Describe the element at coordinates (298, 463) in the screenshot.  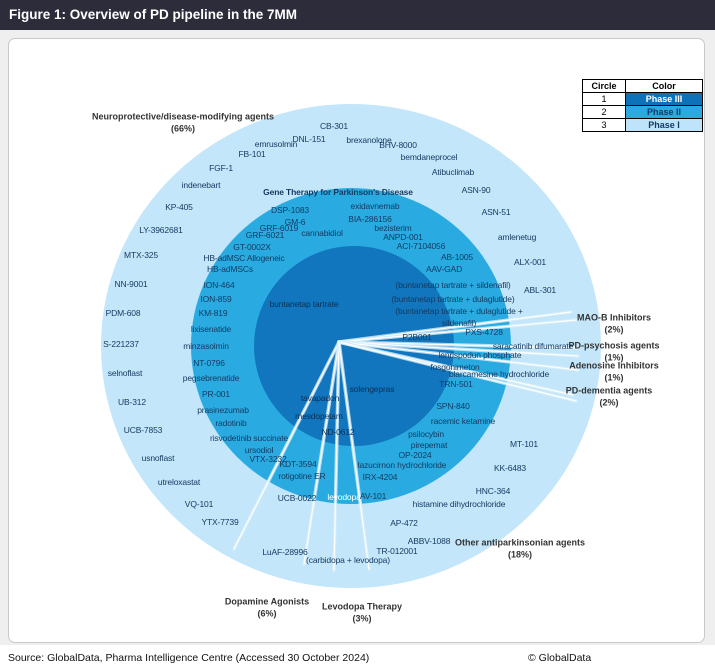
I see `drug-label: KDT-3594` at that location.